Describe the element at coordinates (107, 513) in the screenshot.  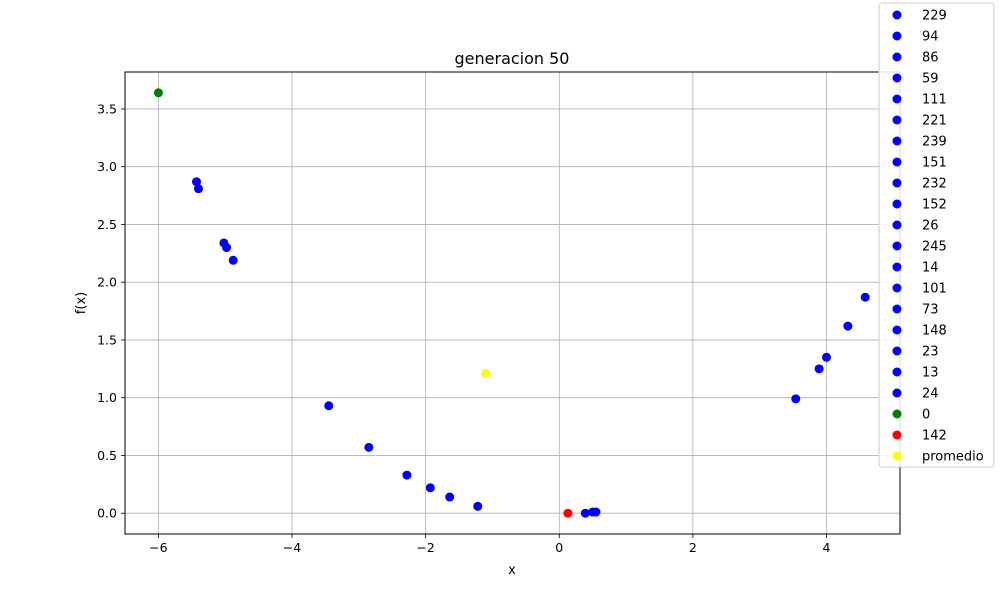
I see `y-tick-label: 0.0` at that location.